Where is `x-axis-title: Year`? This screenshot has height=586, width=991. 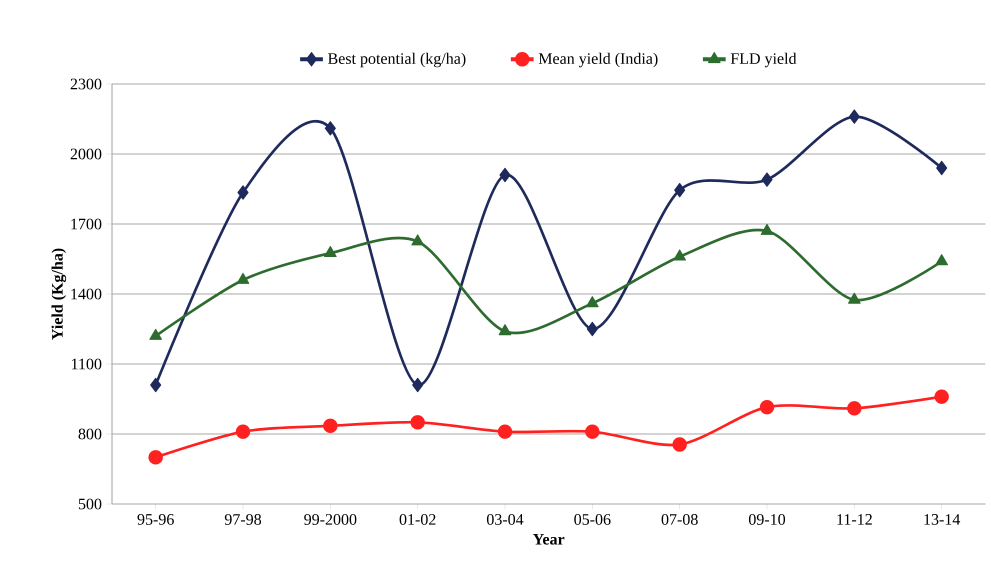
x-axis-title: Year is located at coordinates (548, 539).